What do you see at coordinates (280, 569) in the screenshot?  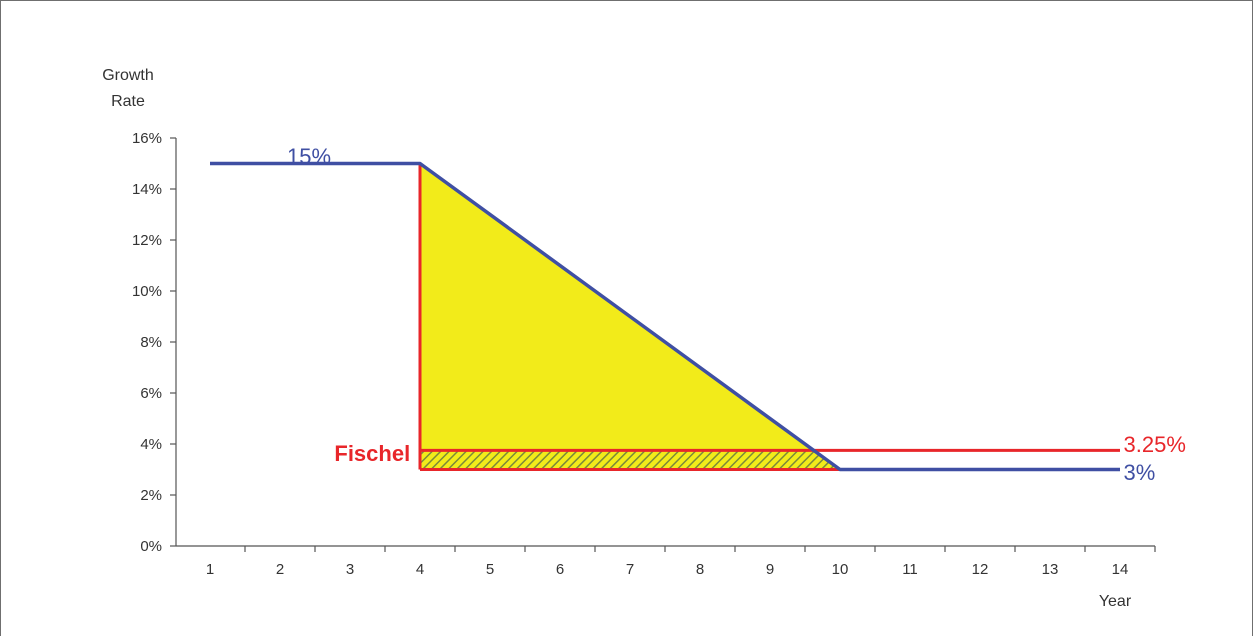 I see `x-tick-label: 2` at bounding box center [280, 569].